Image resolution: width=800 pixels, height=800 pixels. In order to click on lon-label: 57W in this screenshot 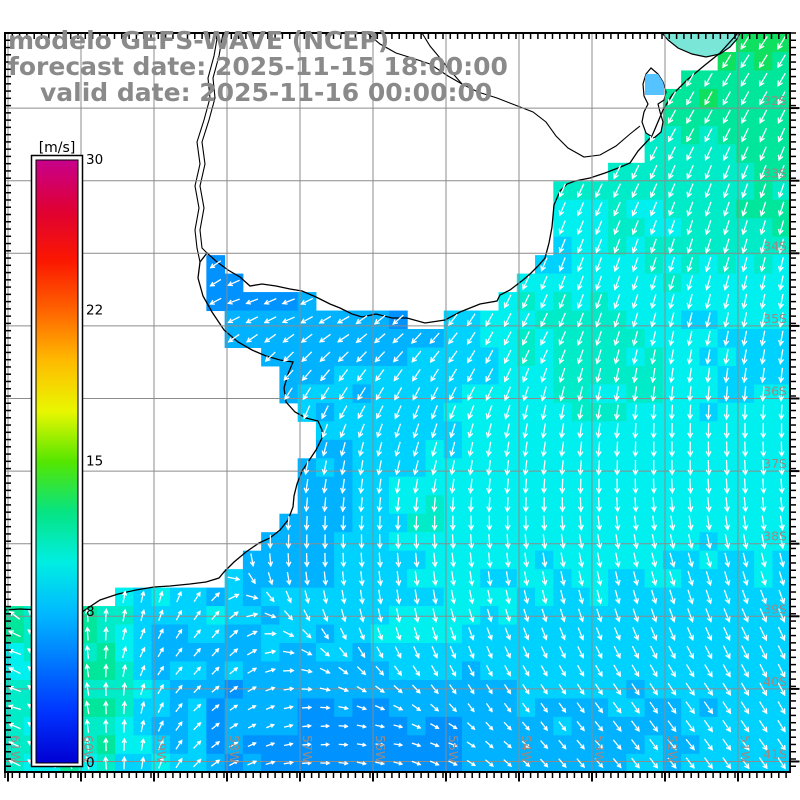, I will do `click(307, 749)`.